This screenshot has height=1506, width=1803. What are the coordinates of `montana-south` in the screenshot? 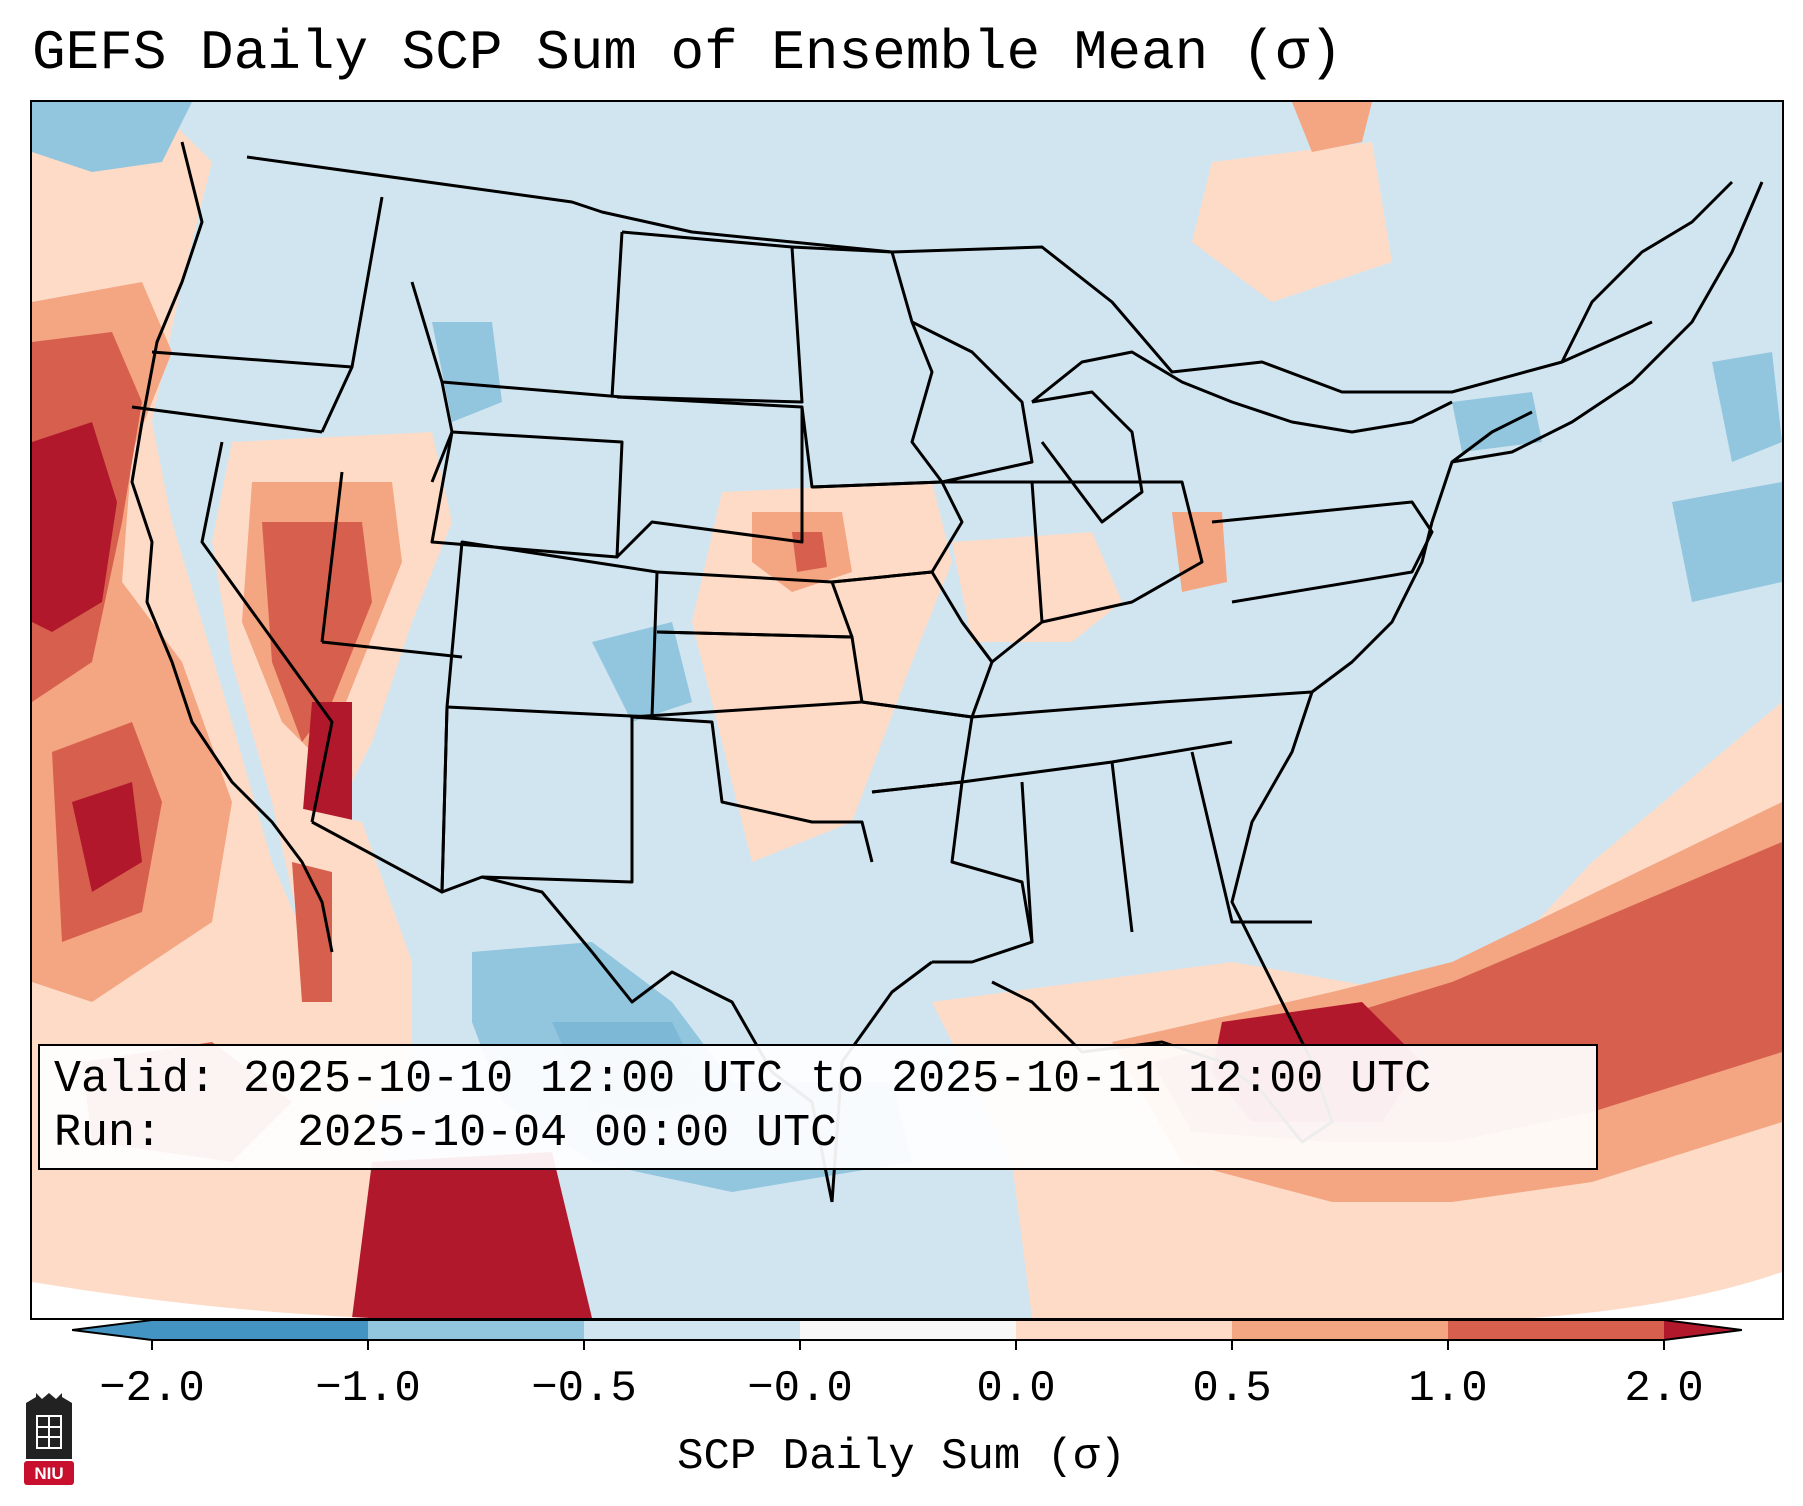 It's located at (532, 389).